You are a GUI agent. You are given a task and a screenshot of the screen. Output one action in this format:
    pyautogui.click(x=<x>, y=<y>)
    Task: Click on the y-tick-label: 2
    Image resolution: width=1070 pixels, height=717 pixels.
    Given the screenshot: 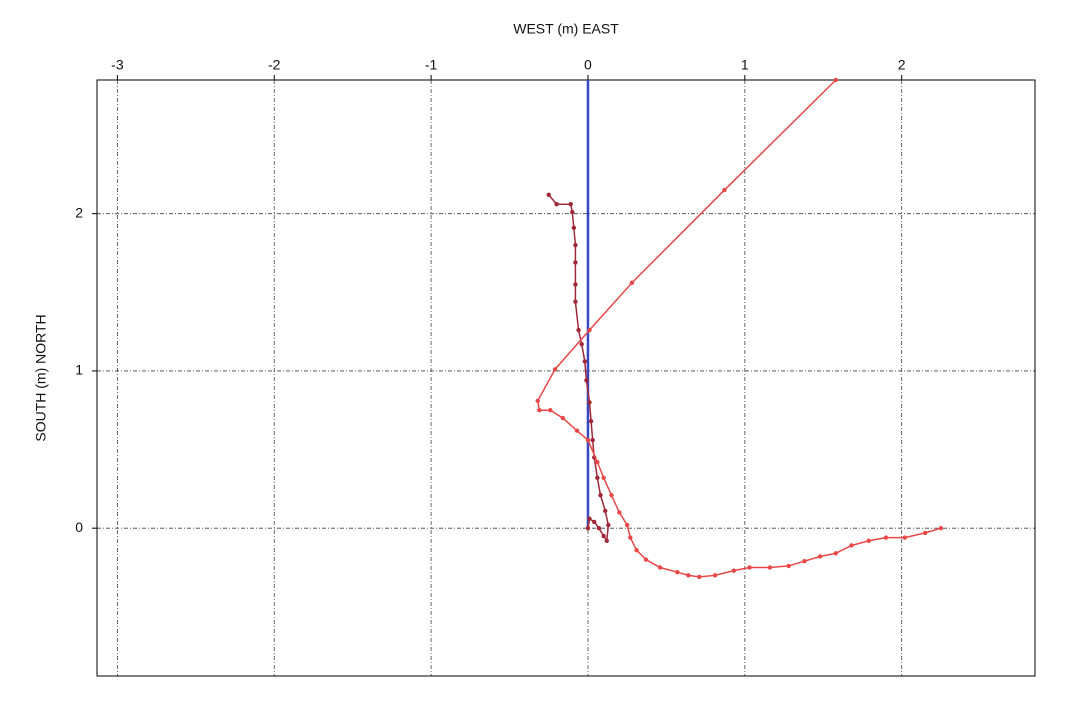 What is the action you would take?
    pyautogui.click(x=79, y=212)
    